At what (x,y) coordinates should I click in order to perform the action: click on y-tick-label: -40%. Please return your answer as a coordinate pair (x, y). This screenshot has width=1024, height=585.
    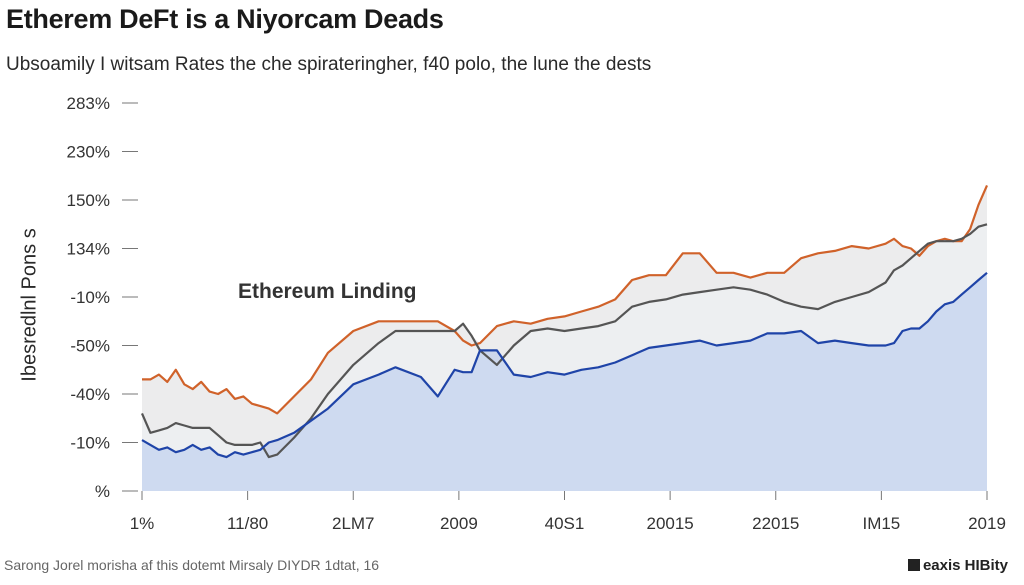
    Looking at the image, I should click on (90, 394).